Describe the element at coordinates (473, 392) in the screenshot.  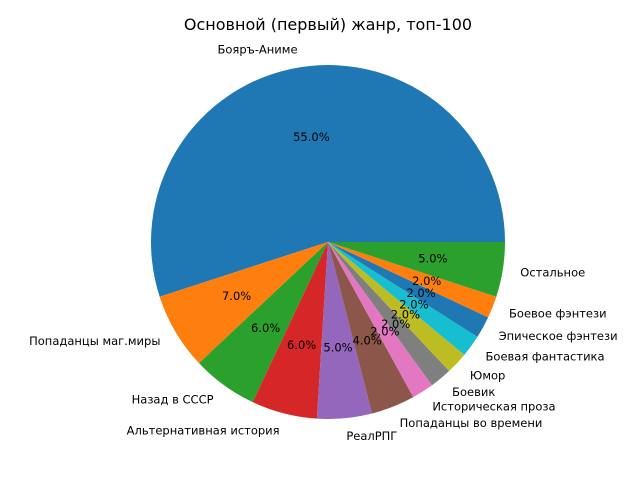
I see `slice-label: Боевик` at that location.